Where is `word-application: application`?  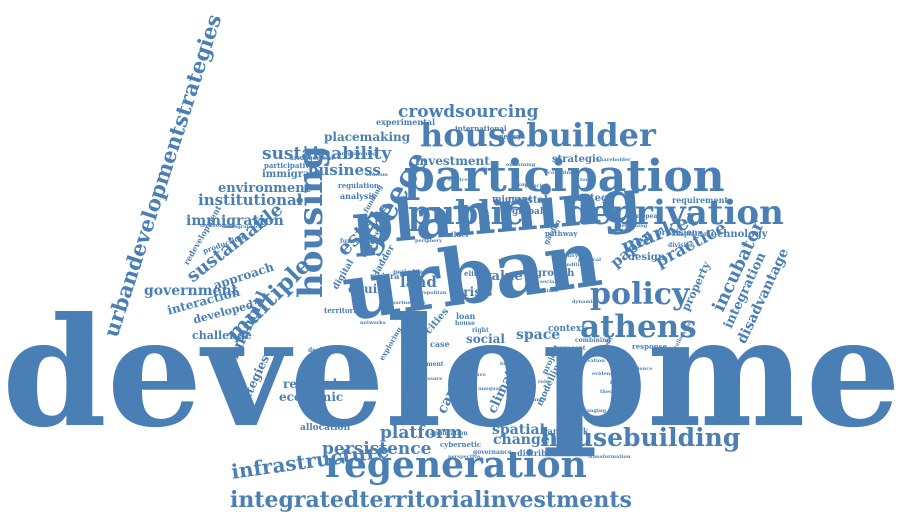
word-application: application is located at coordinates (449, 433).